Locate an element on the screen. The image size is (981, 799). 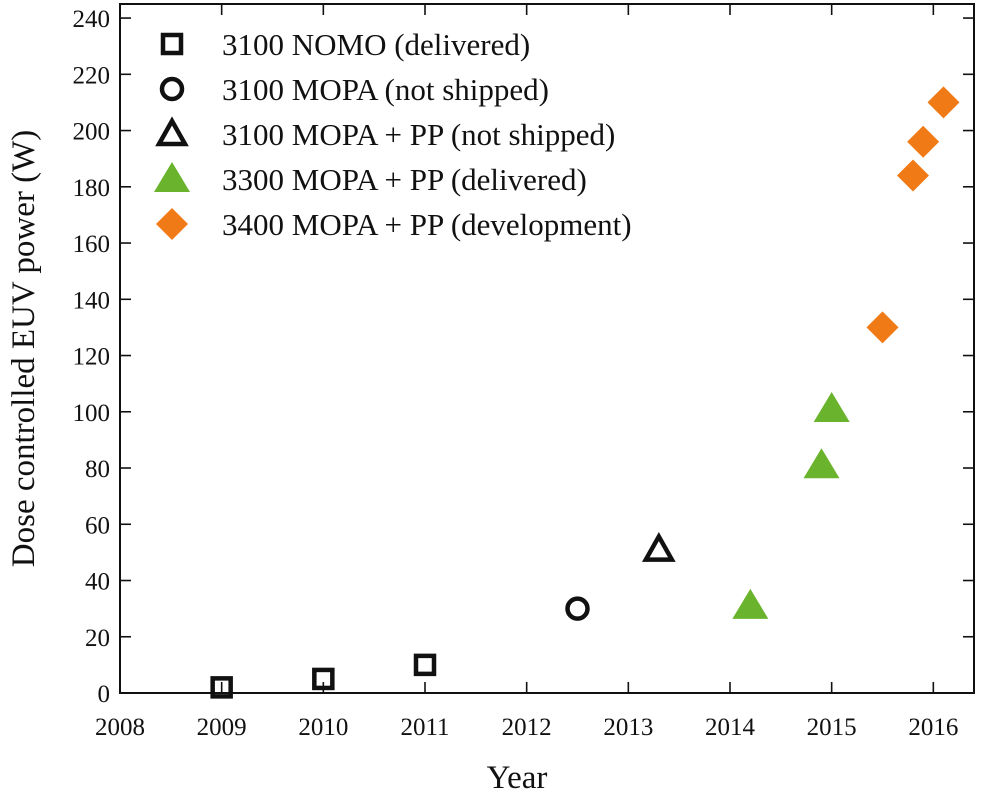
y-tick-label: 140 is located at coordinates (92, 300).